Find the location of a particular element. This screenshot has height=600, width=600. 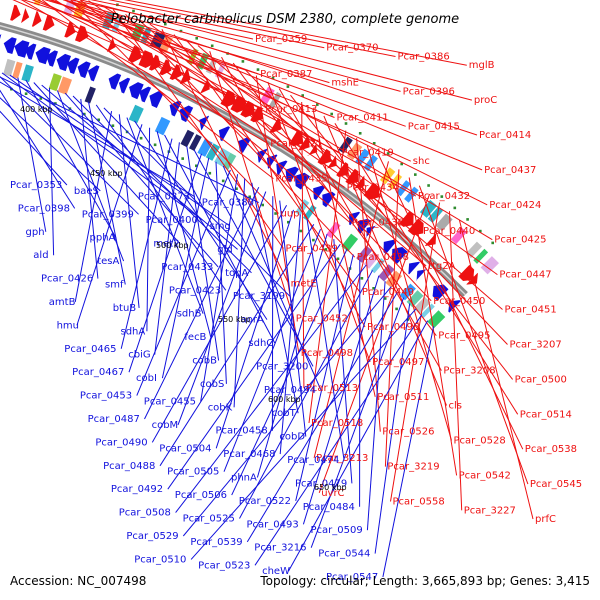

gene-label: Pcar_0529 is located at coordinates (152, 536).